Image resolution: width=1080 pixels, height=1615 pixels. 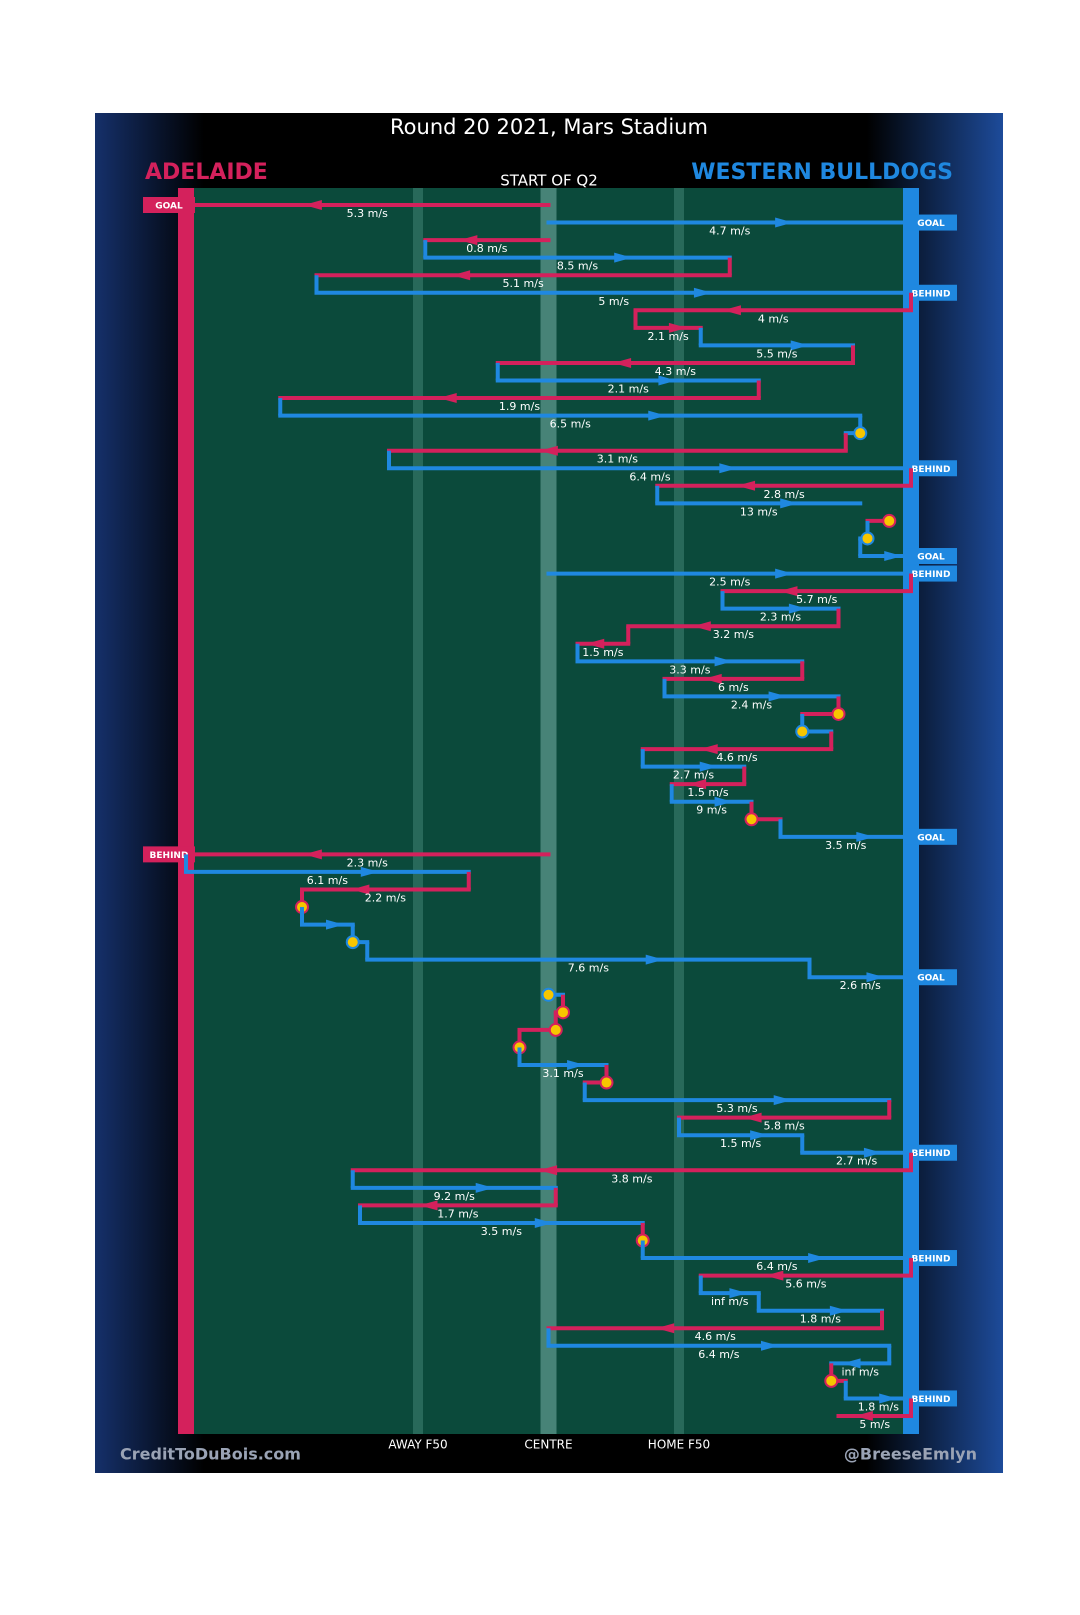 I want to click on speed-label: 3.8 m/s, so click(x=631, y=1178).